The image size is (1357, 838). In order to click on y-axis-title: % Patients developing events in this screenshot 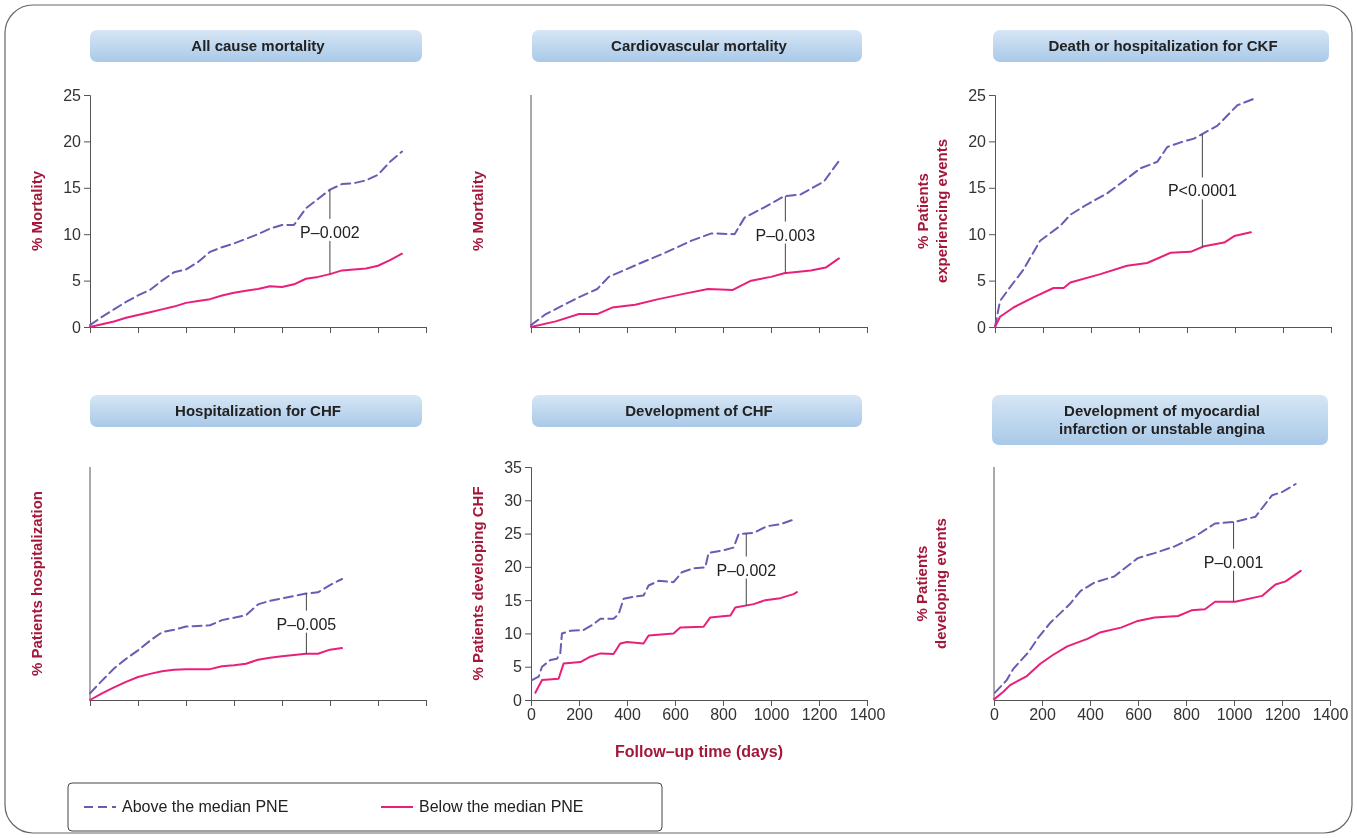, I will do `click(931, 583)`.